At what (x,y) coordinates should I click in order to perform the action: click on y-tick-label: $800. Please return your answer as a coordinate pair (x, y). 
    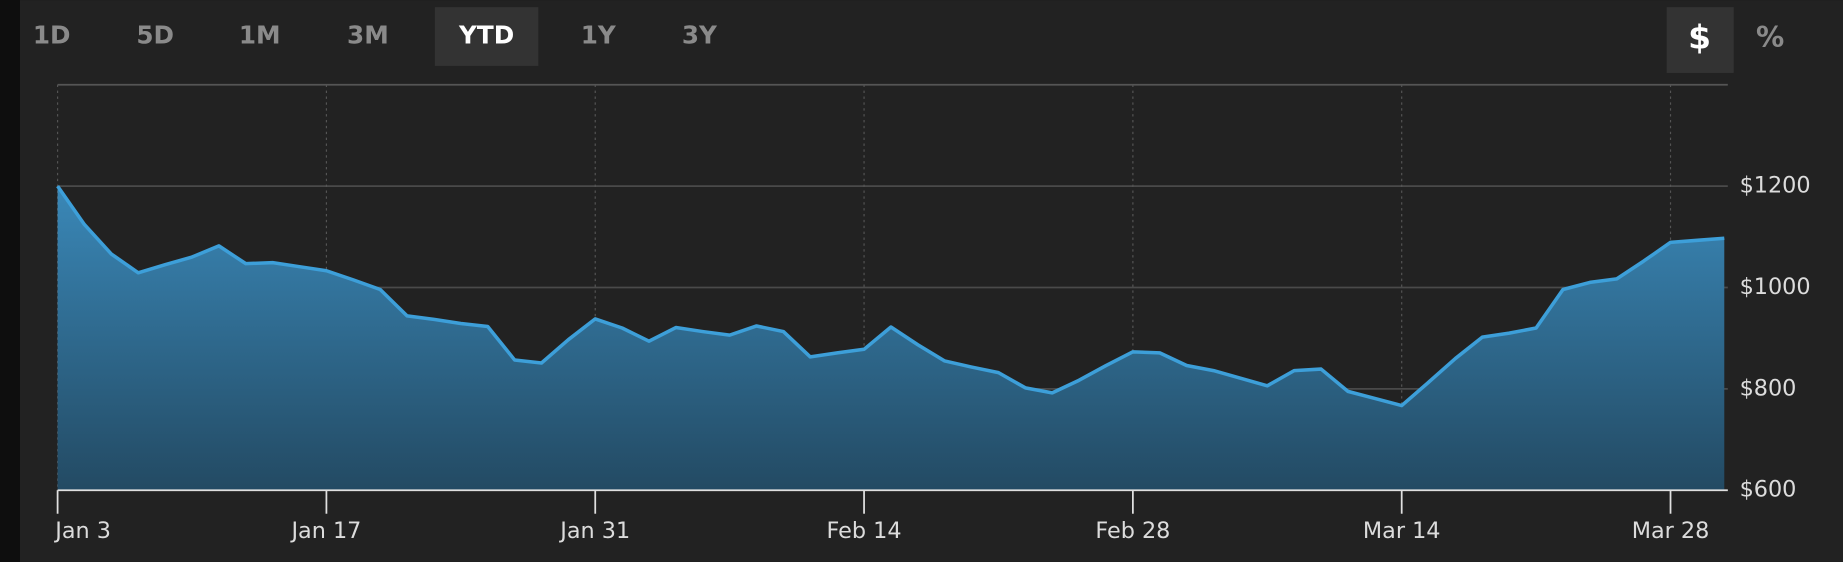
    Looking at the image, I should click on (1768, 388).